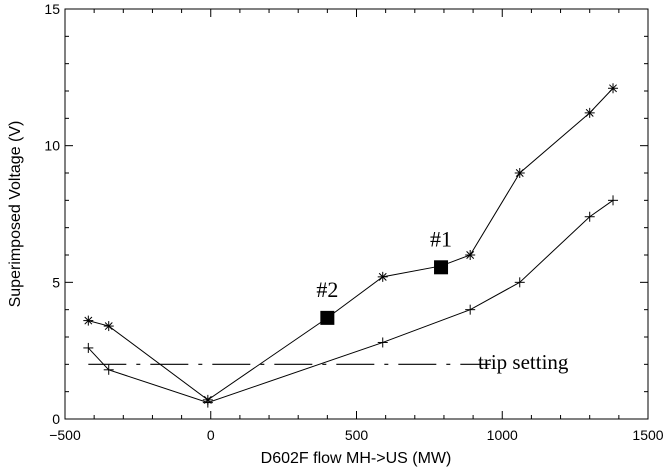  Describe the element at coordinates (52, 146) in the screenshot. I see `y-tick-label: 10` at that location.